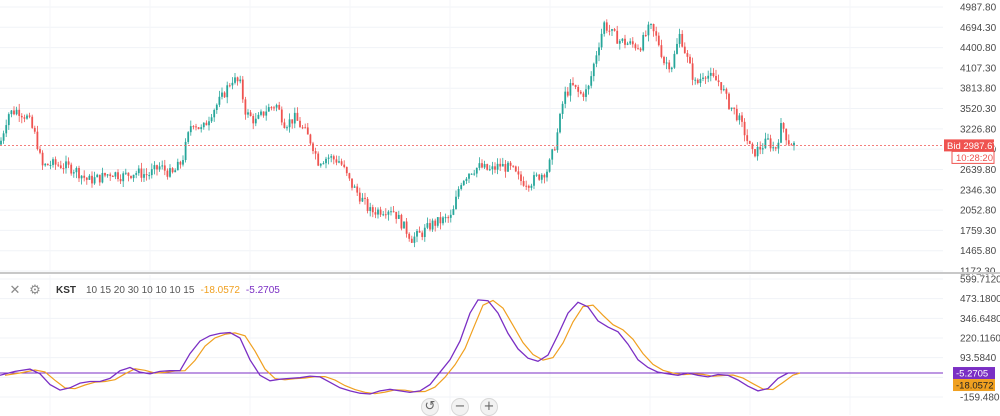 This screenshot has height=416, width=1000. Describe the element at coordinates (35, 289) in the screenshot. I see `gear-icon: ⚙` at that location.